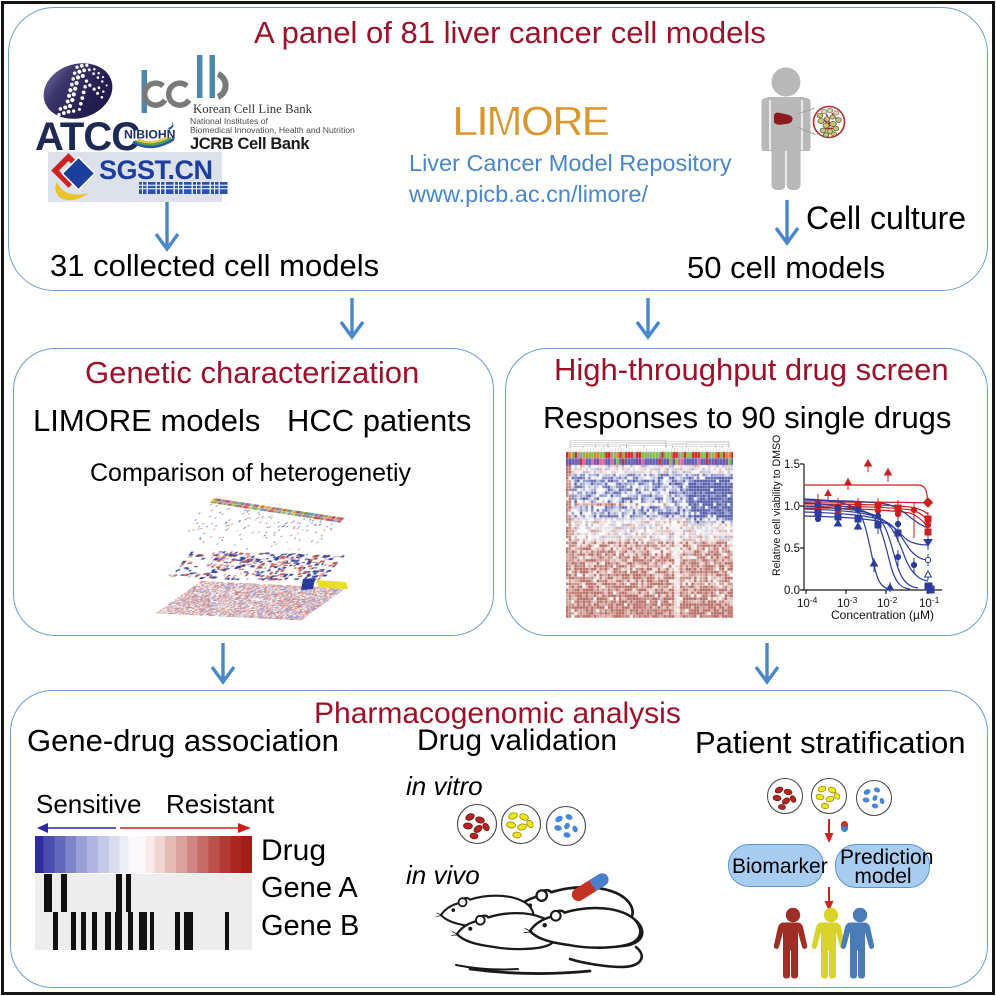  What do you see at coordinates (777, 505) in the screenshot?
I see `svg-text:Relative cell viability to DMS: Relative cell viability to DMSO` at bounding box center [777, 505].